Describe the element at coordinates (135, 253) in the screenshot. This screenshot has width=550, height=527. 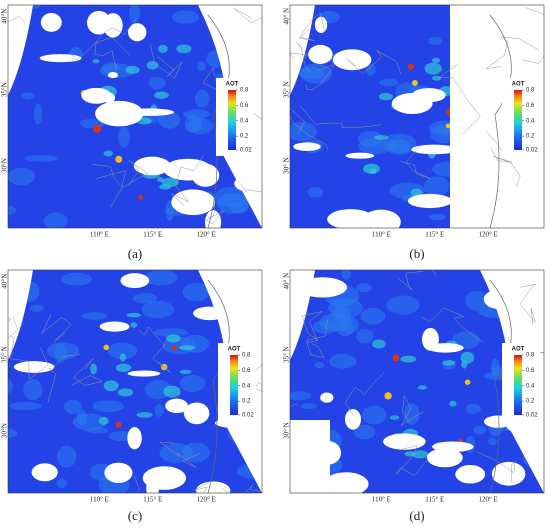
I see `caption: (a)` at that location.